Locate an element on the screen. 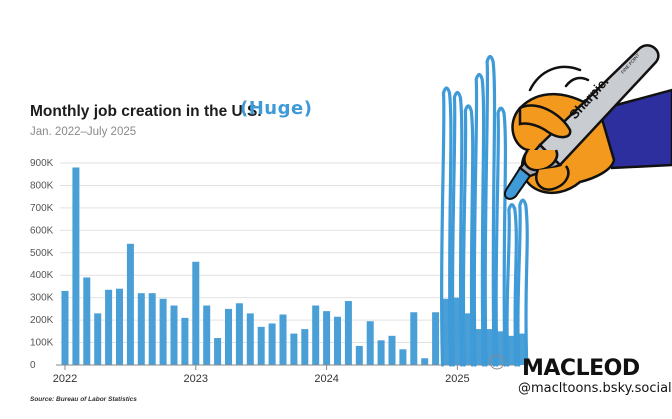 This screenshot has height=419, width=672. doodle-circle is located at coordinates (497, 362).